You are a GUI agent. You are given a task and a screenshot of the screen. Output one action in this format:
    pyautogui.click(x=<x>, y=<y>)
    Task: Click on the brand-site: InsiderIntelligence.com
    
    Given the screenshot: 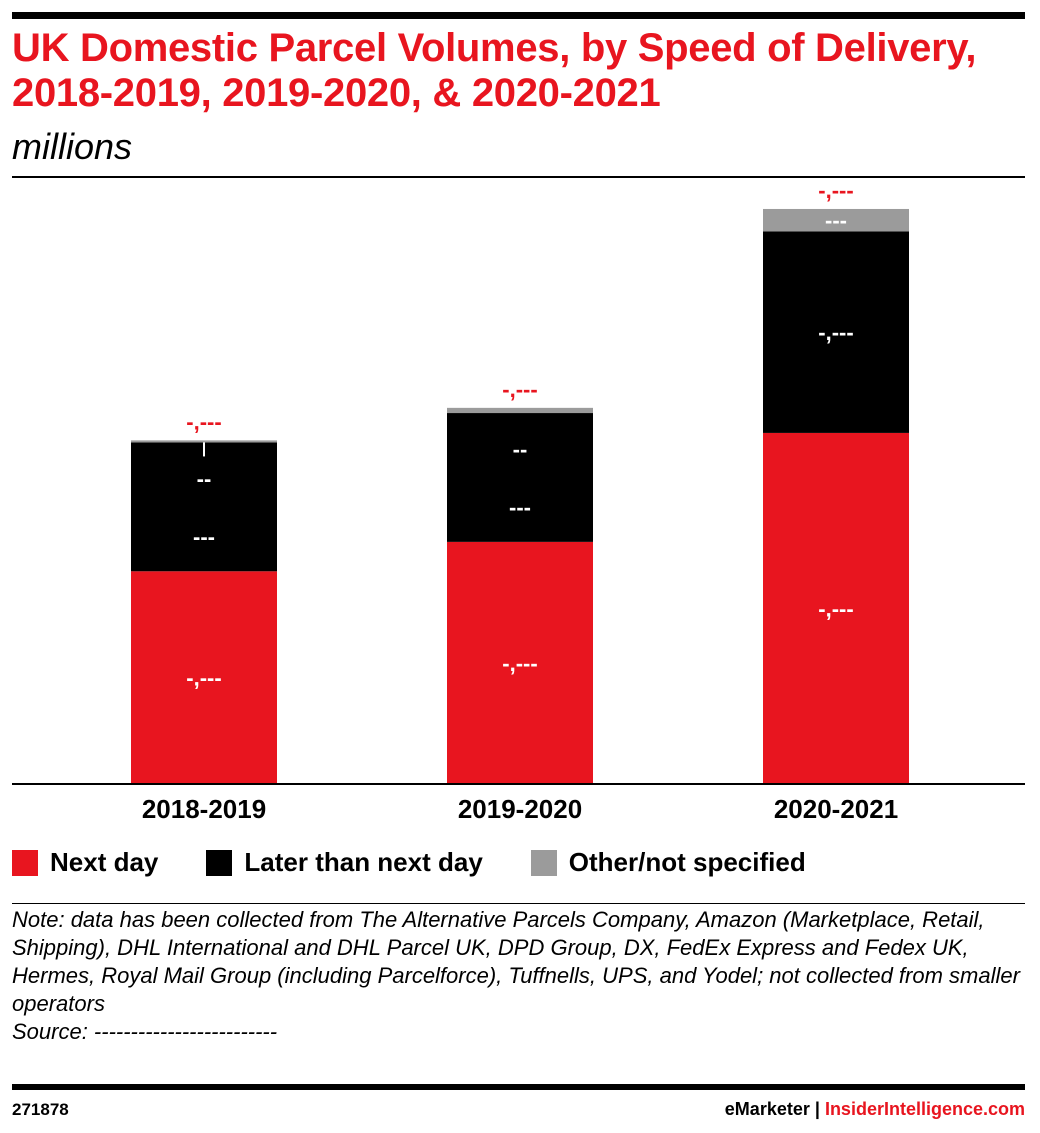 What is the action you would take?
    pyautogui.click(x=924, y=1109)
    